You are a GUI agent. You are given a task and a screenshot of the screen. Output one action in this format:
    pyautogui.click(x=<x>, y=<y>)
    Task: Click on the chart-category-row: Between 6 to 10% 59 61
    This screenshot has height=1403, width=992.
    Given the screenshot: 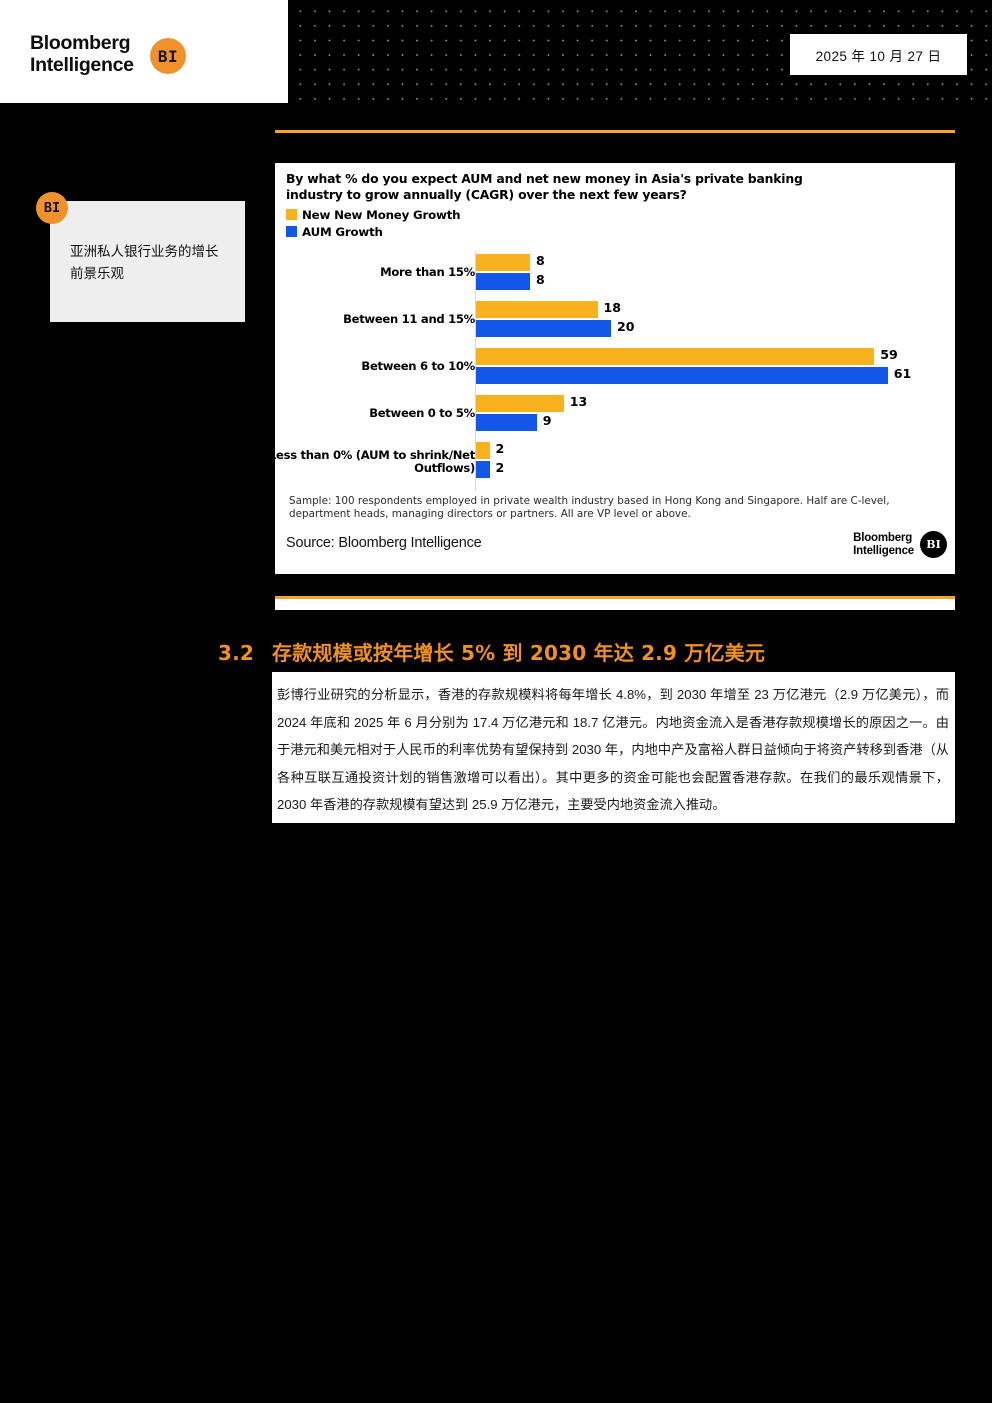 What is the action you would take?
    pyautogui.click(x=615, y=368)
    